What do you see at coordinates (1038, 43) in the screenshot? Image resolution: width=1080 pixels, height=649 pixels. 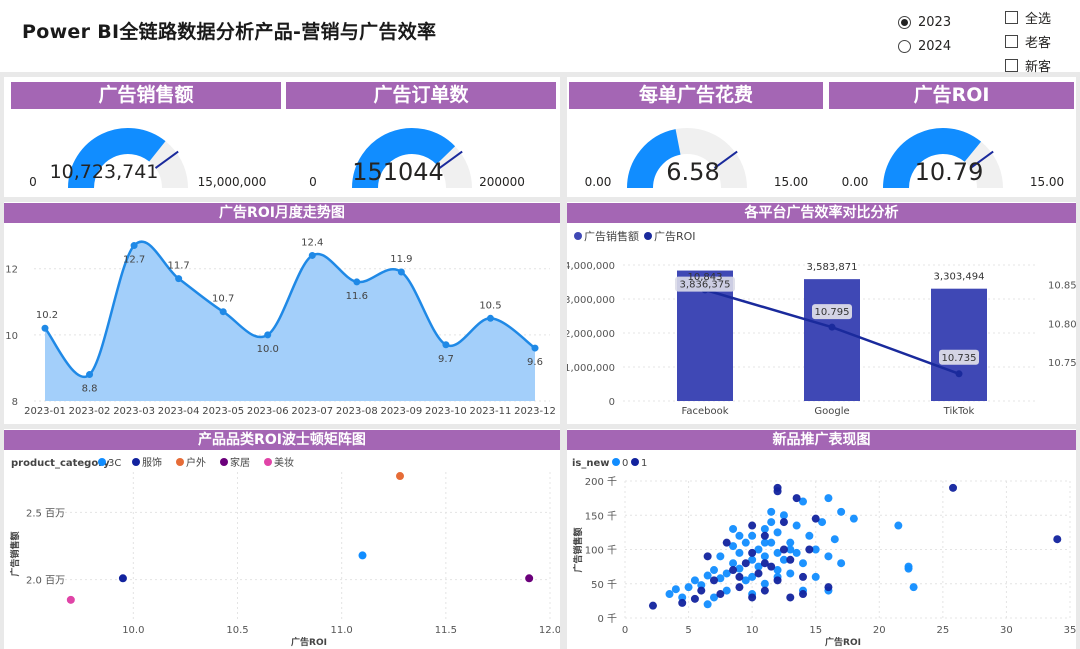 I see `customer-label: 老客` at bounding box center [1038, 43].